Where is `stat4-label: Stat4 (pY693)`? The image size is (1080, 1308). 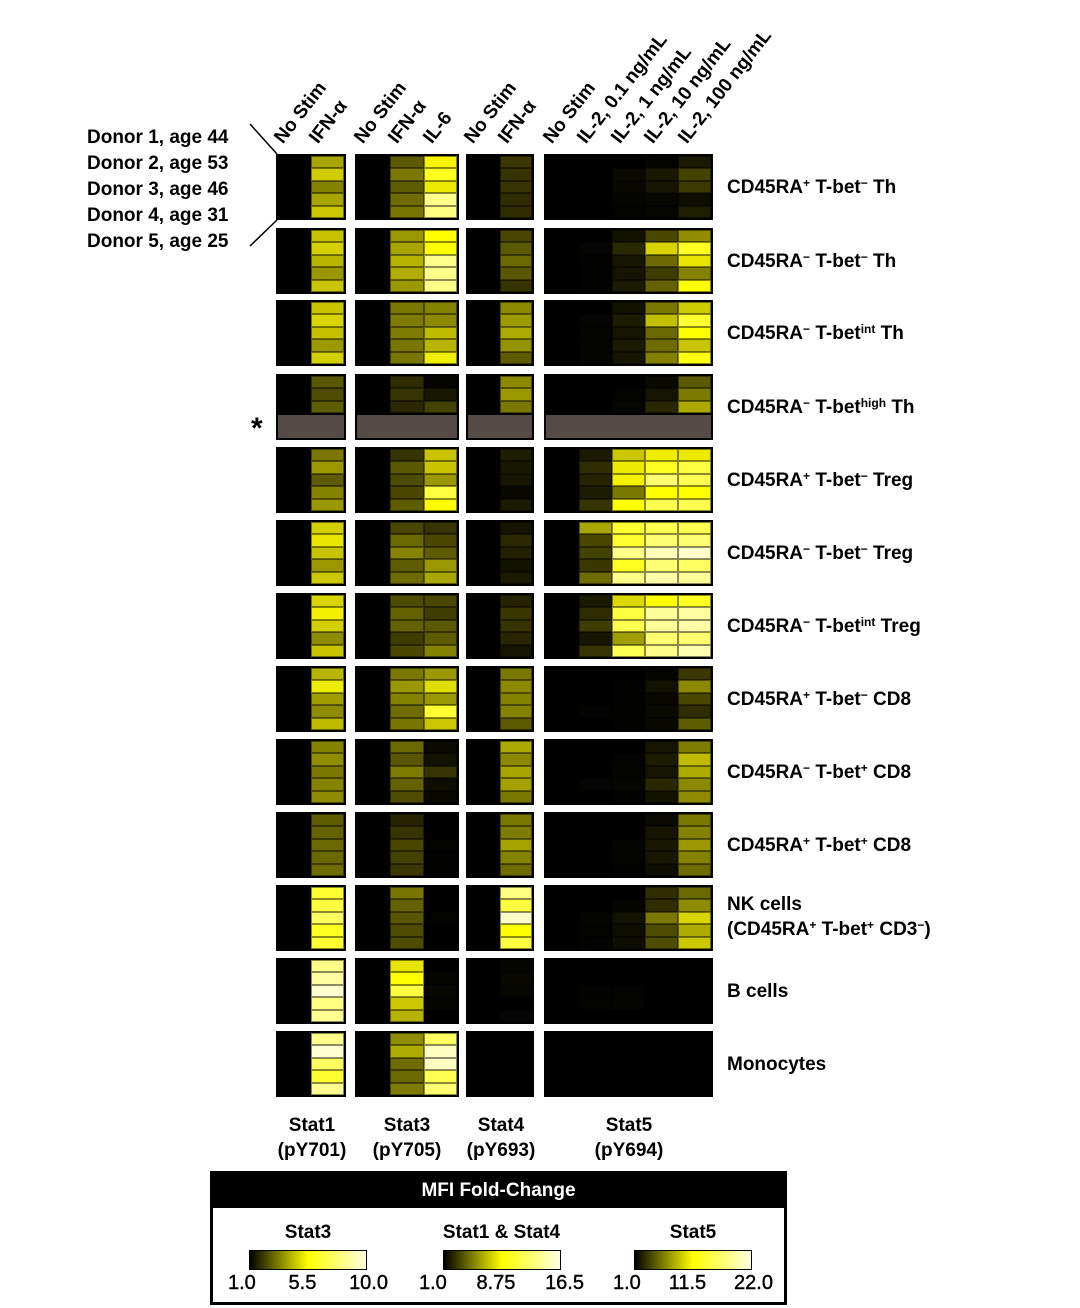 stat4-label: Stat4 (pY693) is located at coordinates (501, 1138).